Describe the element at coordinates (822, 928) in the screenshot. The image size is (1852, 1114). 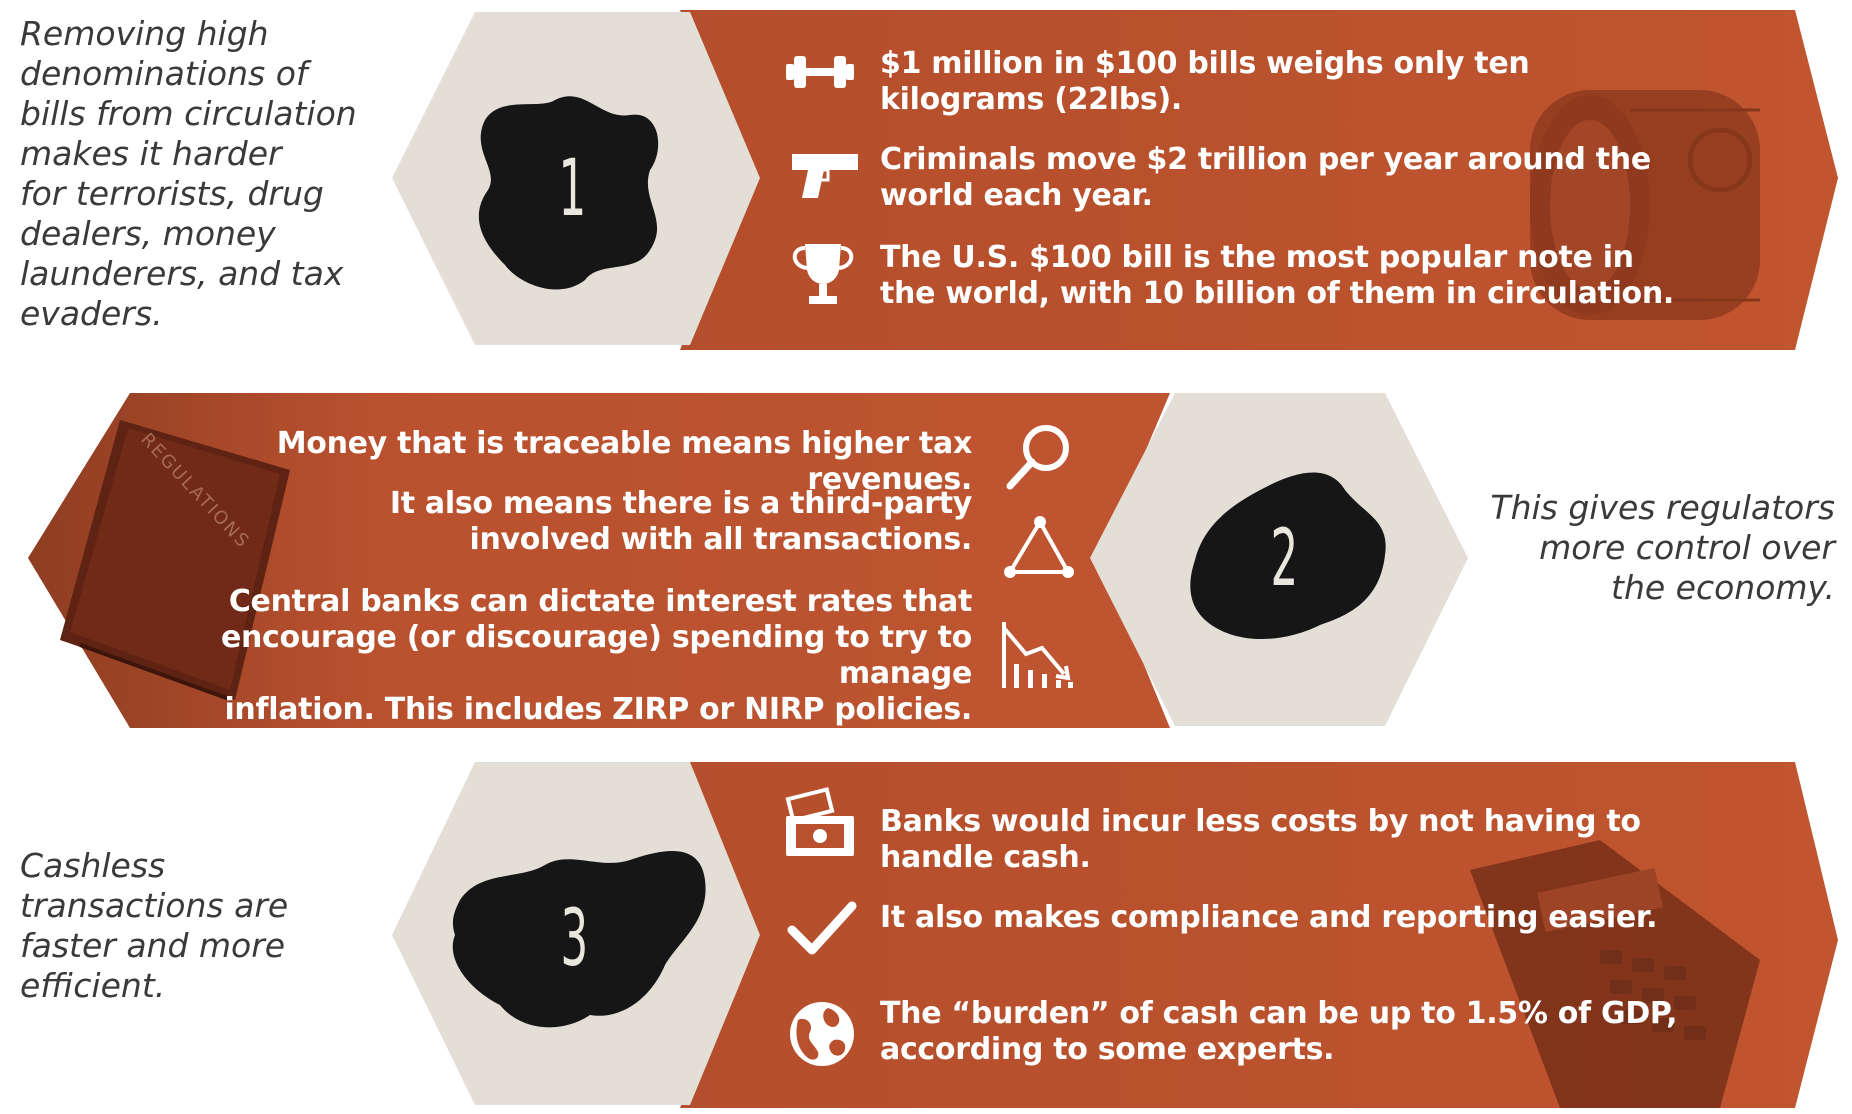
I see `checkmark-icon` at that location.